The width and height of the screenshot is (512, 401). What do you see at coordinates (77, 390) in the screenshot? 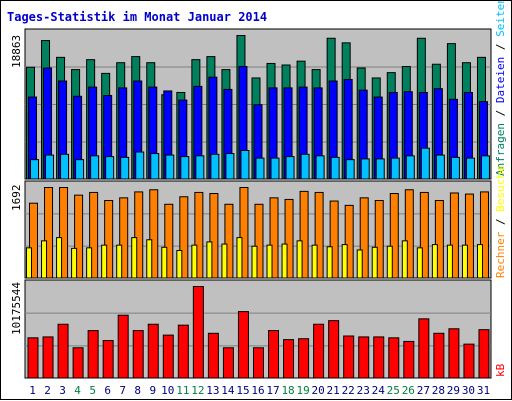
I see `day-label: 4` at bounding box center [77, 390].